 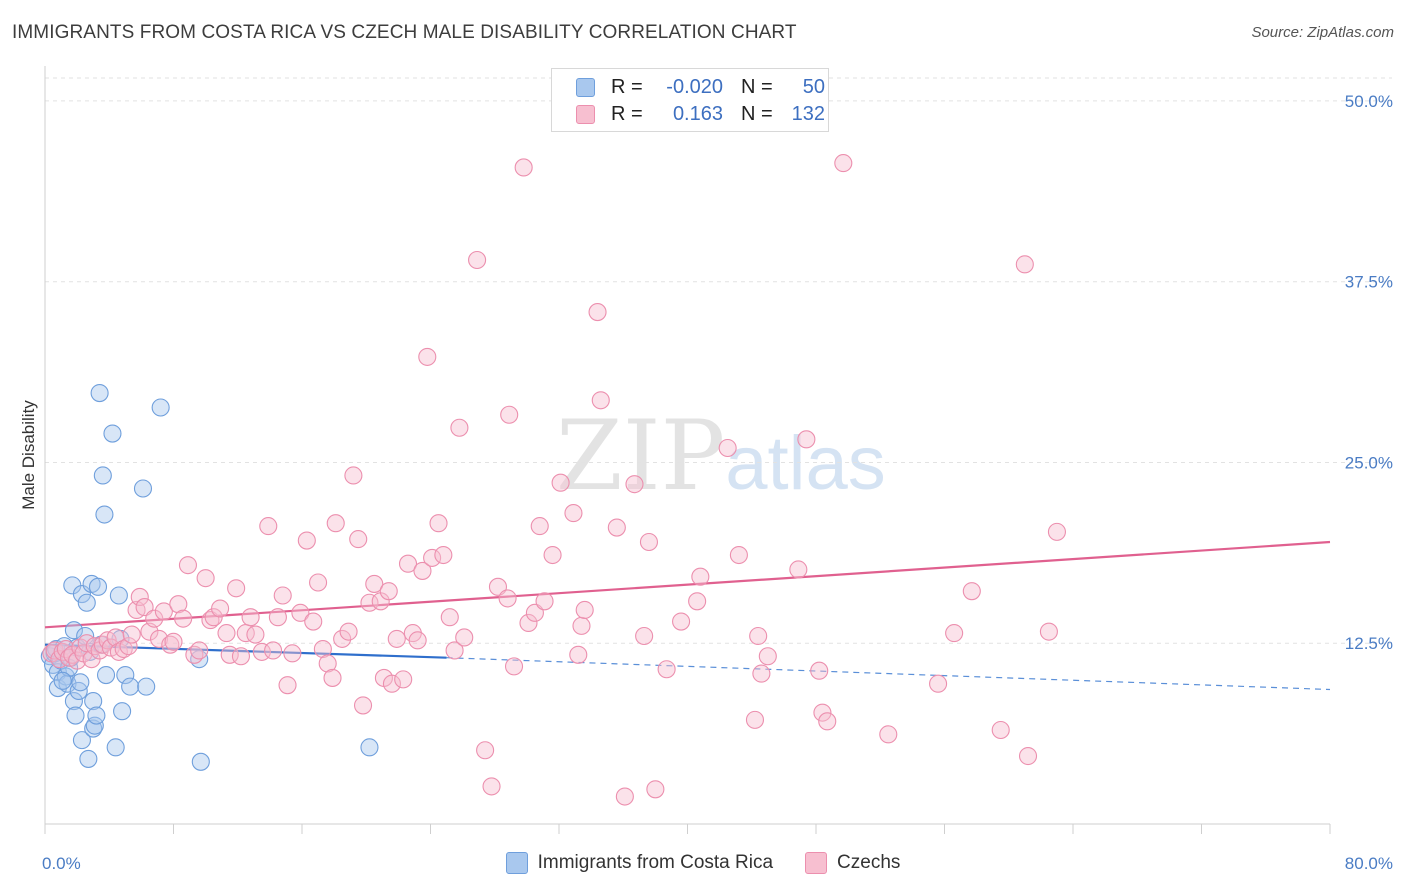 I want to click on source-label: Source: ZipAtlas.com, so click(x=1322, y=32).